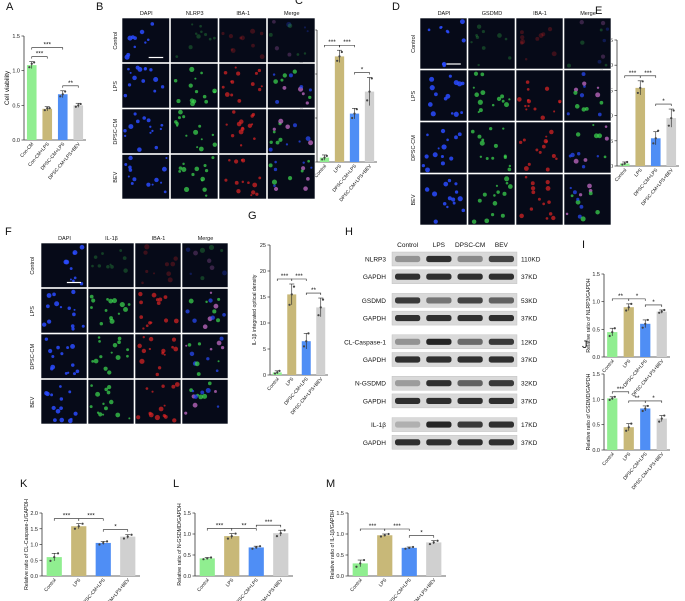  What do you see at coordinates (596, 303) in the screenshot?
I see `y-tick-label: 1.0` at bounding box center [596, 303].